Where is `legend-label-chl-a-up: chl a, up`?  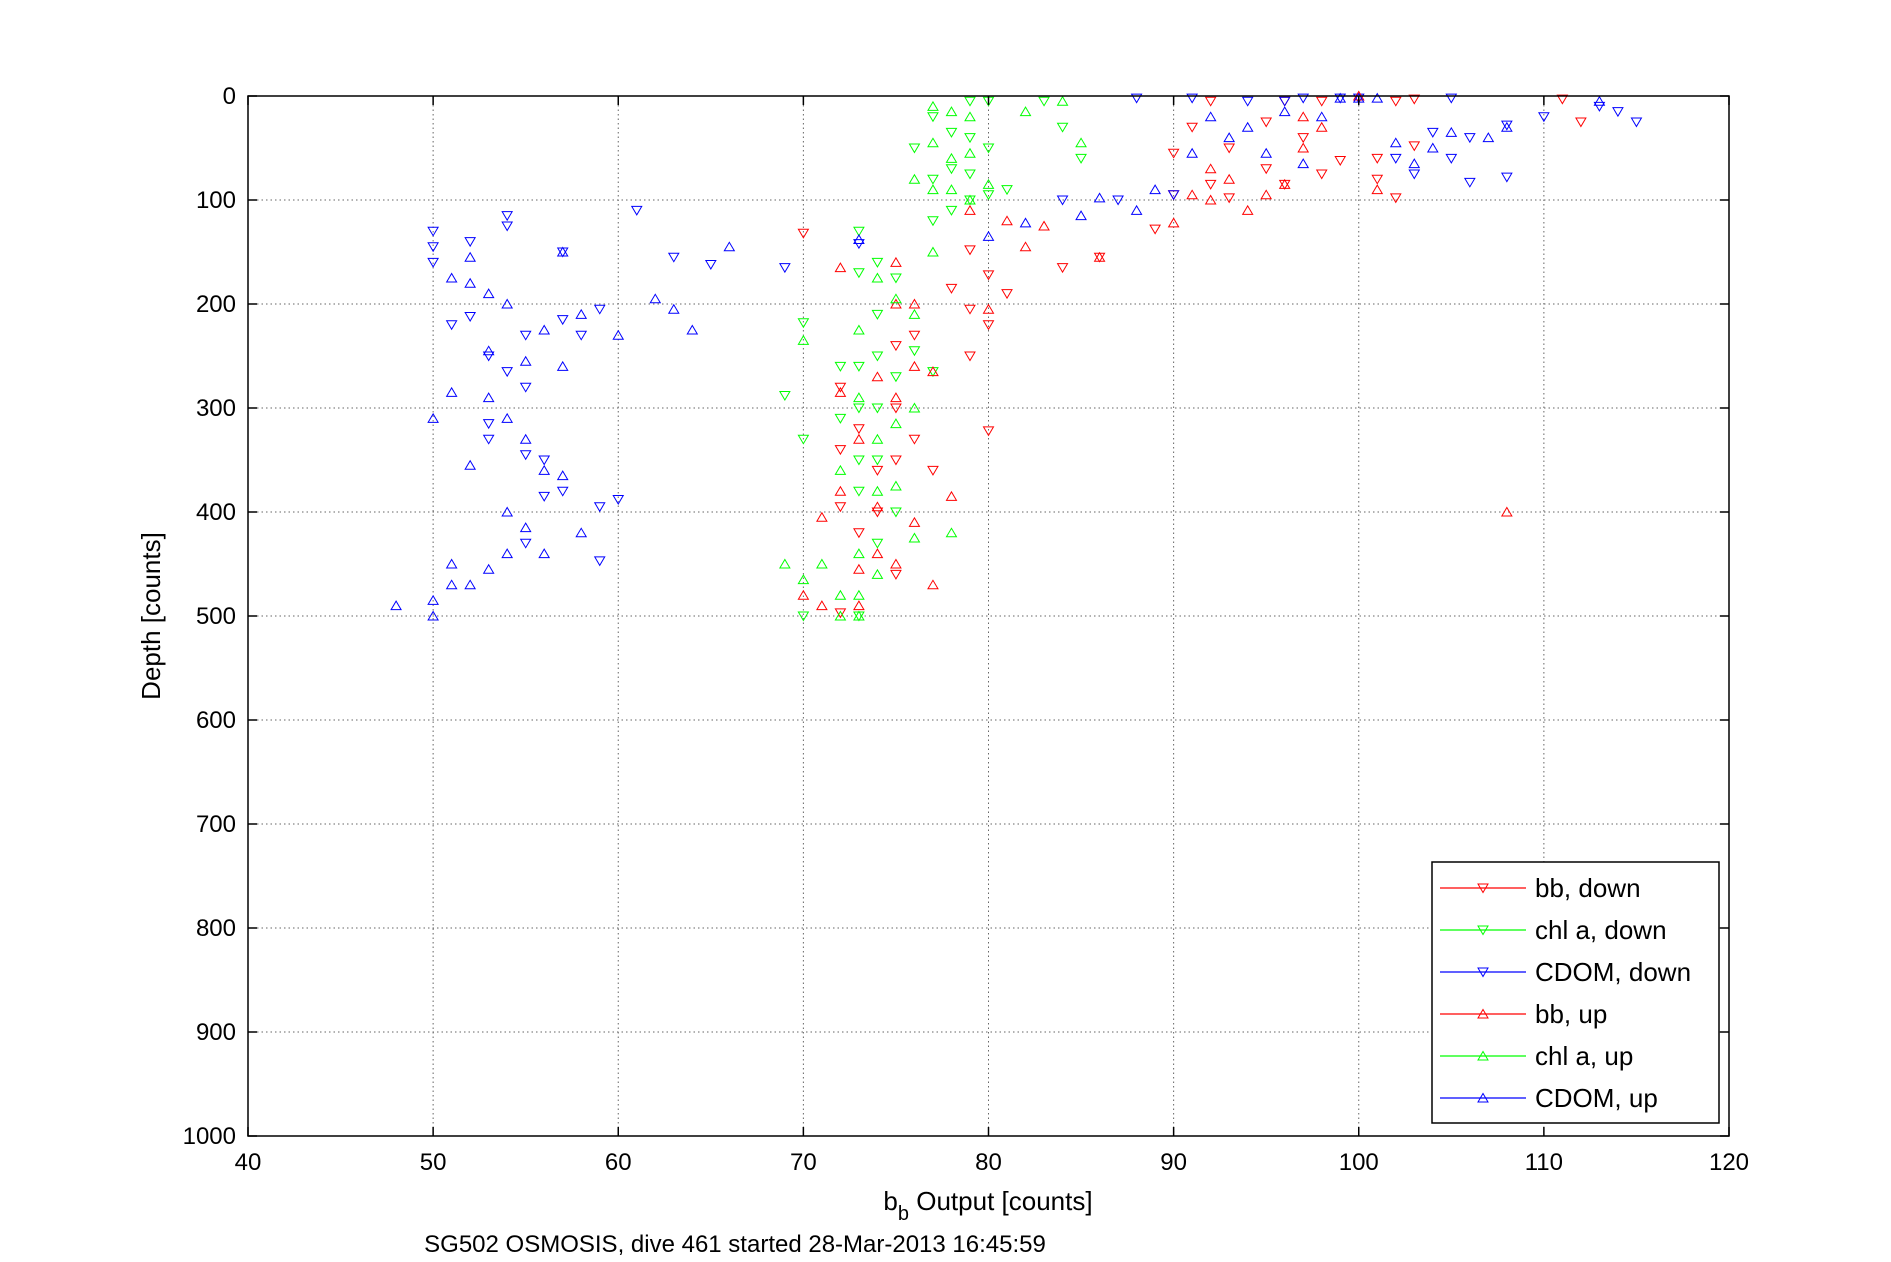
legend-label-chl-a-up: chl a, up is located at coordinates (1584, 1056).